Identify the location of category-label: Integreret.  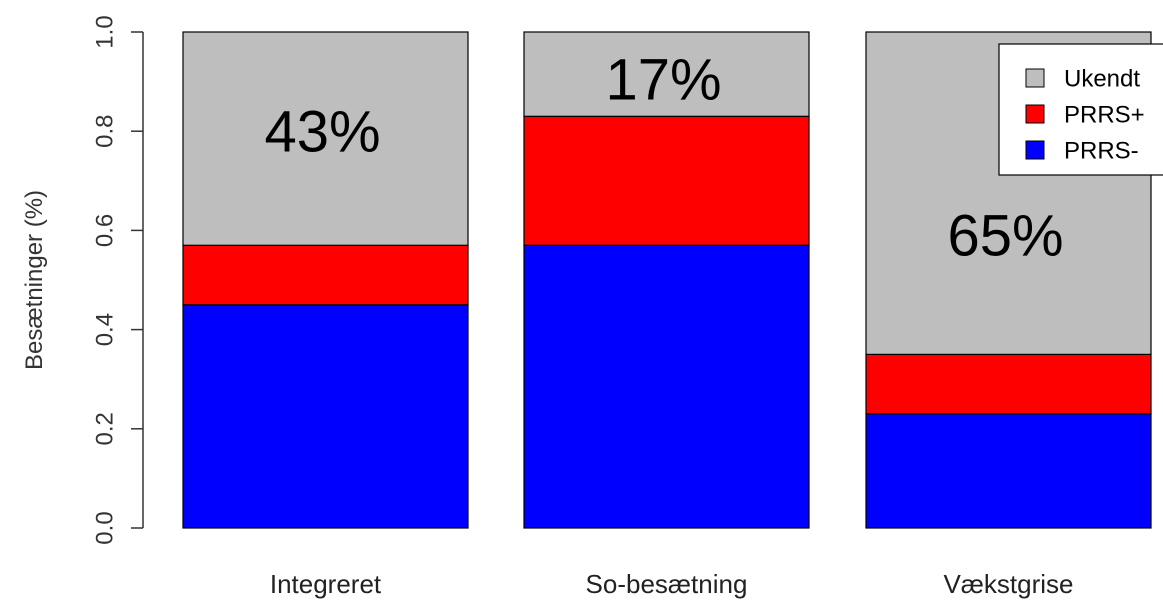
(326, 584).